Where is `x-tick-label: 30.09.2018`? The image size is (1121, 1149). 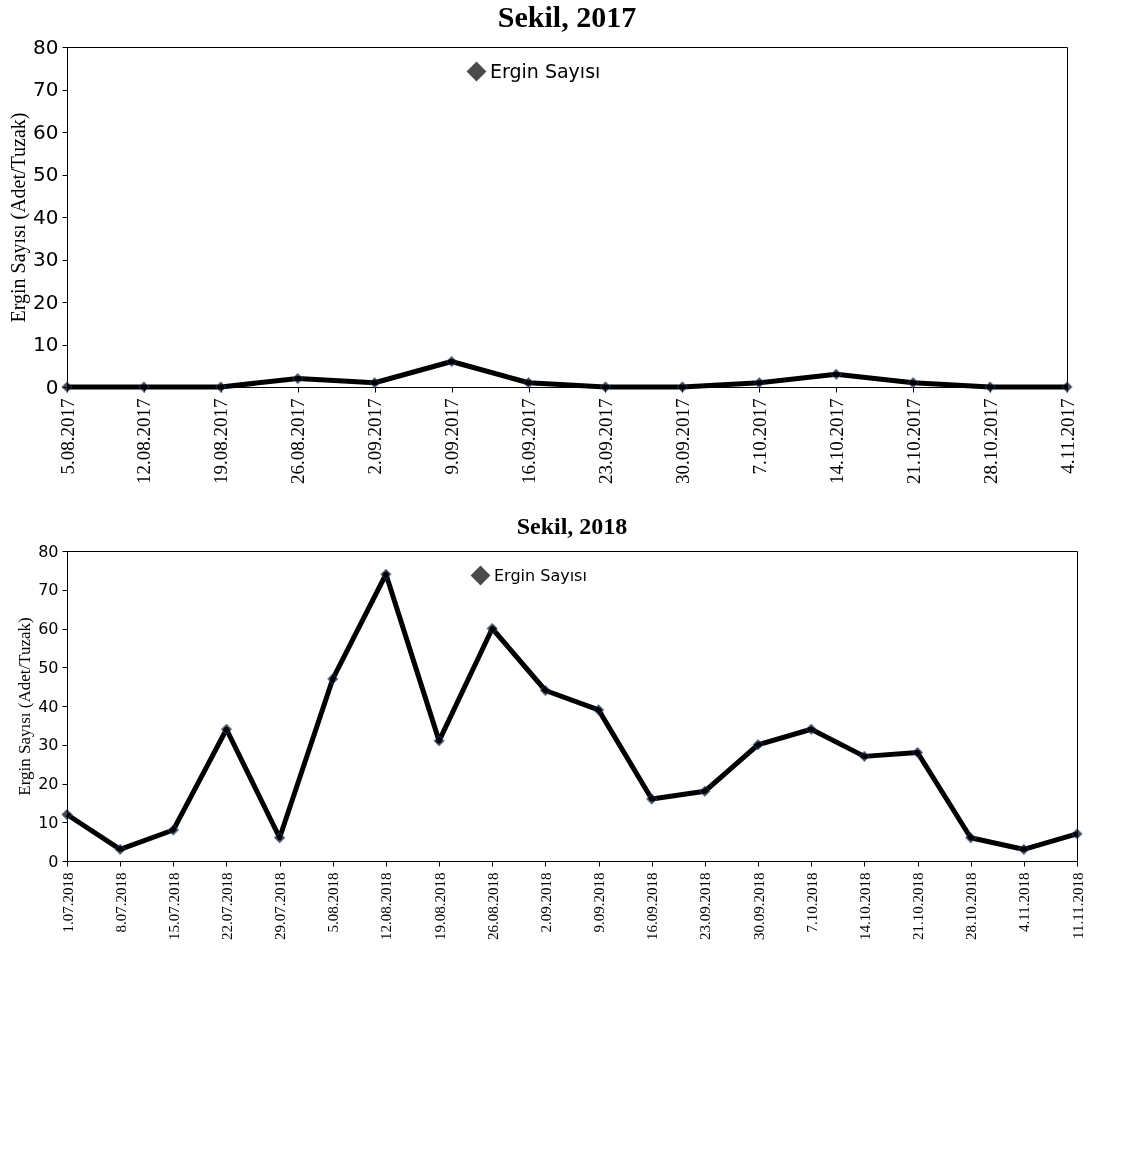 x-tick-label: 30.09.2018 is located at coordinates (758, 906).